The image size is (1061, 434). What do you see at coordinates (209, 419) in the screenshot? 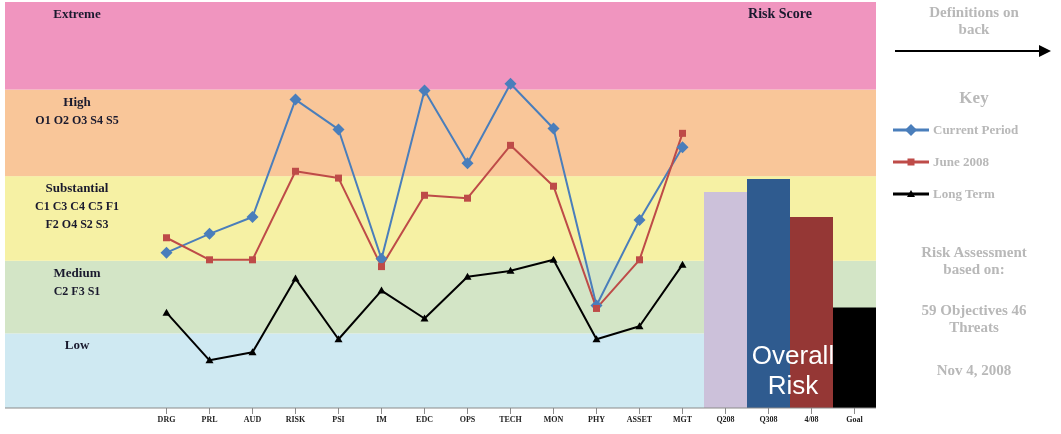
I see `x-tick-label: PRL` at bounding box center [209, 419].